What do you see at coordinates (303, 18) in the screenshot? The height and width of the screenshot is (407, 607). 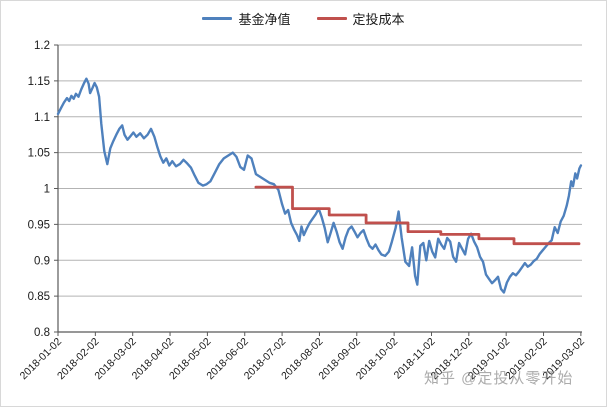 I see `legend: 基金净值 定投成本` at bounding box center [303, 18].